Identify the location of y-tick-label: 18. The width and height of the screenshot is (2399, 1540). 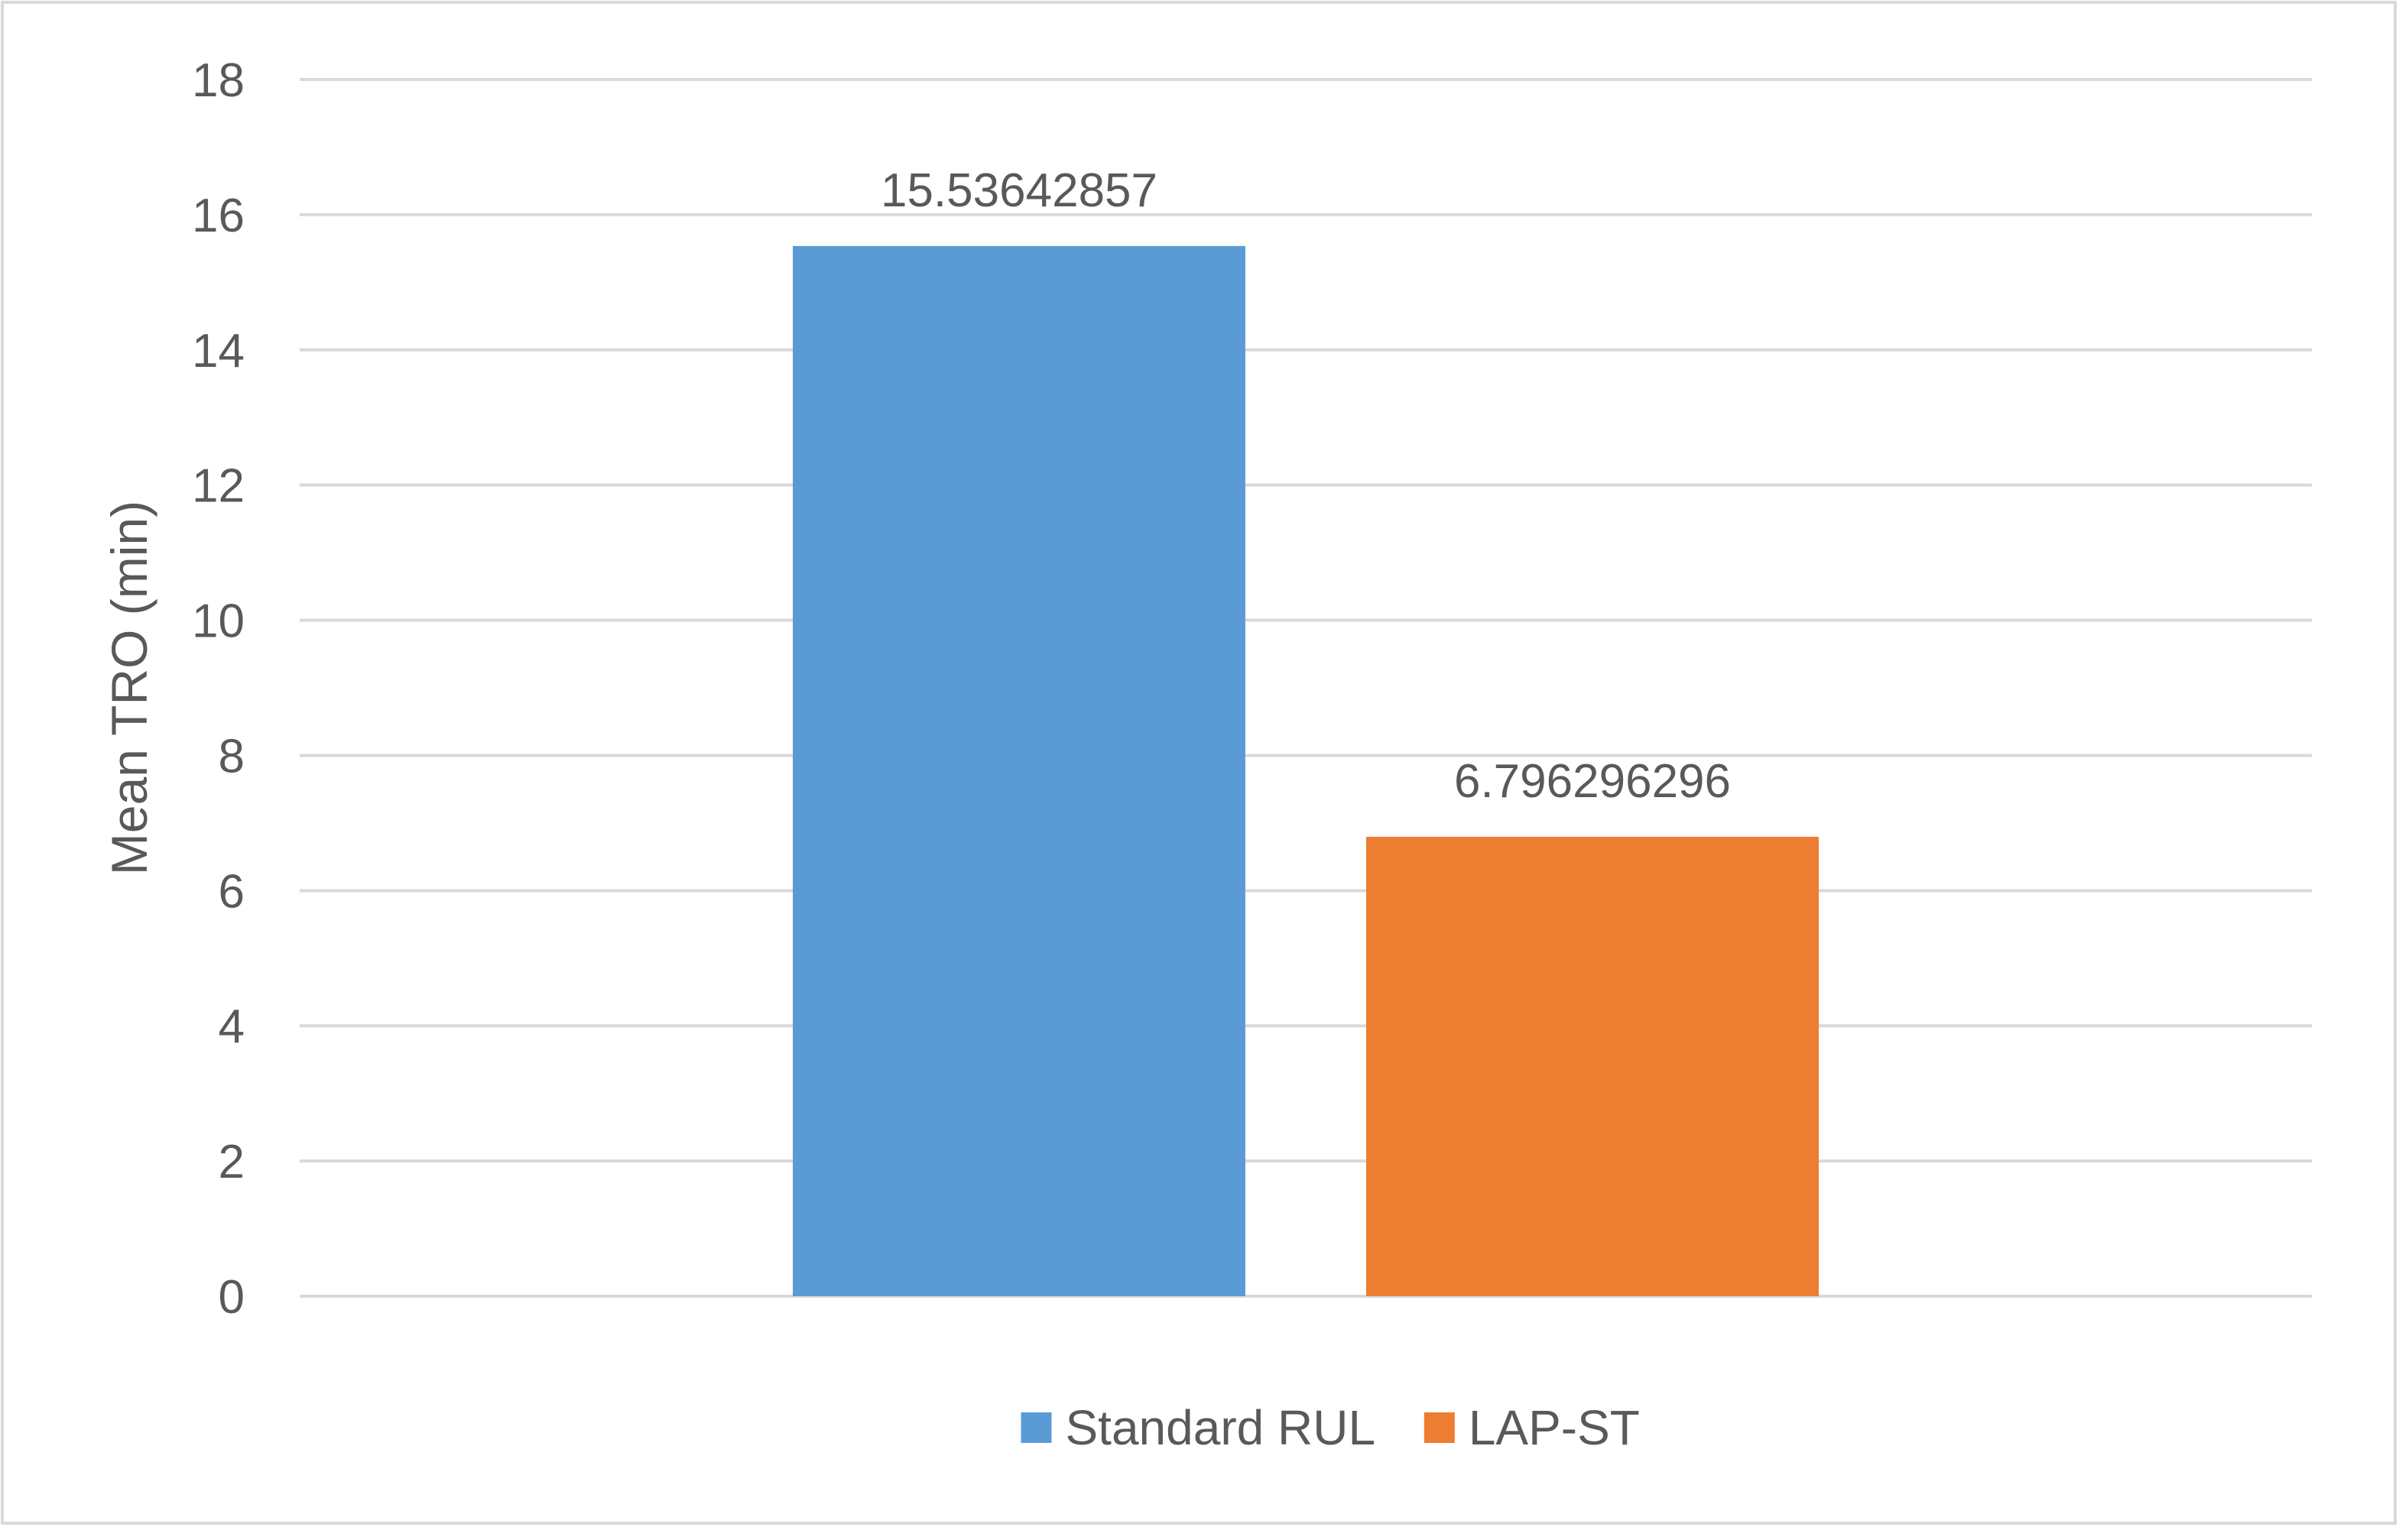
(218, 81).